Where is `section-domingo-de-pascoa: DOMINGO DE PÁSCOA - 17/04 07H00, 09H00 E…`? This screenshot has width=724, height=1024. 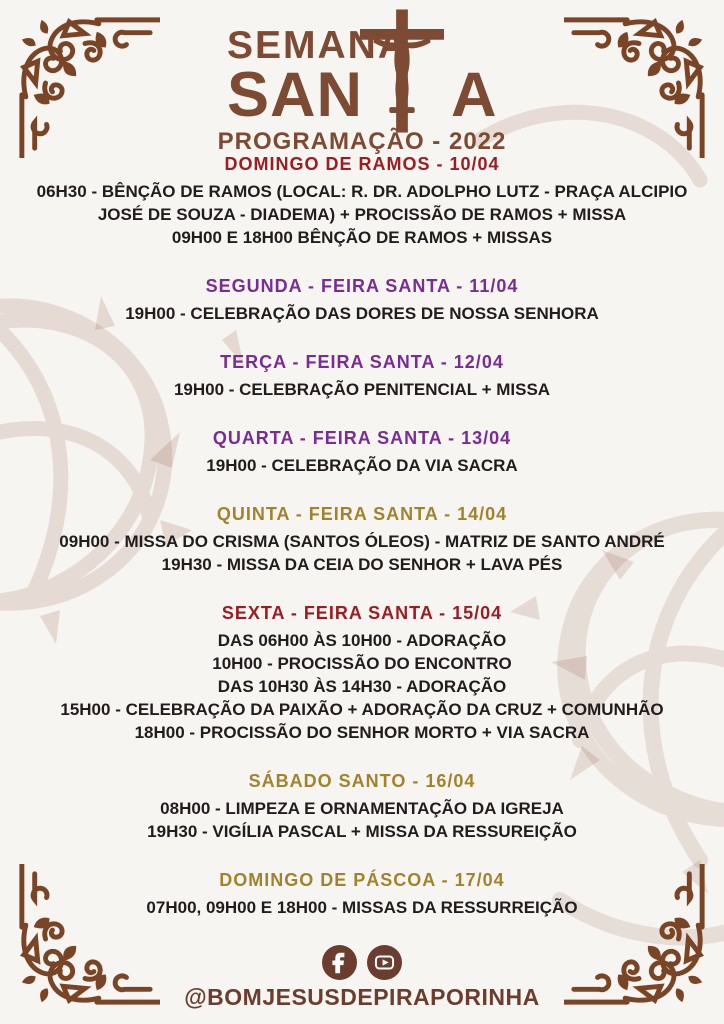
section-domingo-de-pascoa: DOMINGO DE PÁSCOA - 17/04 07H00, 09H00 E… is located at coordinates (362, 894).